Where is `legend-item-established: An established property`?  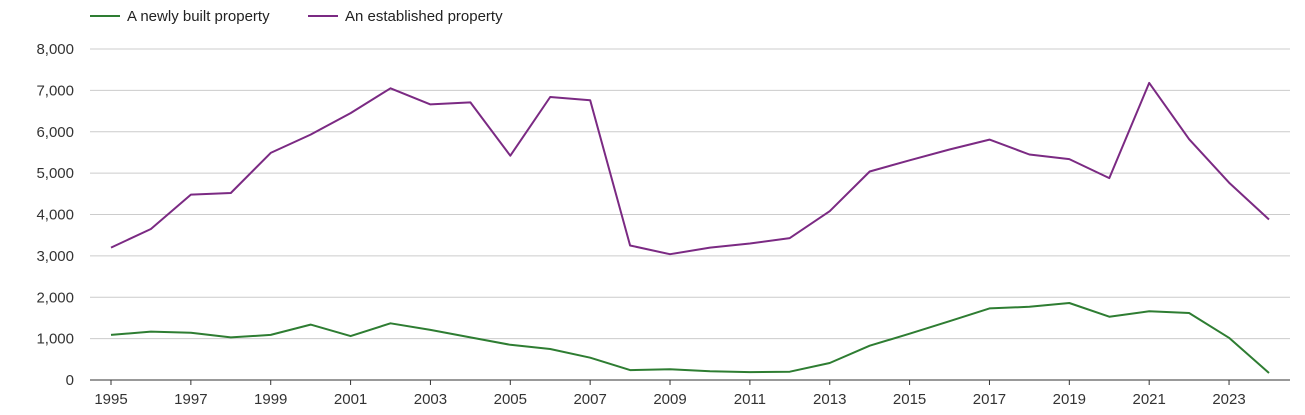
legend-item-established: An established property is located at coordinates (405, 16).